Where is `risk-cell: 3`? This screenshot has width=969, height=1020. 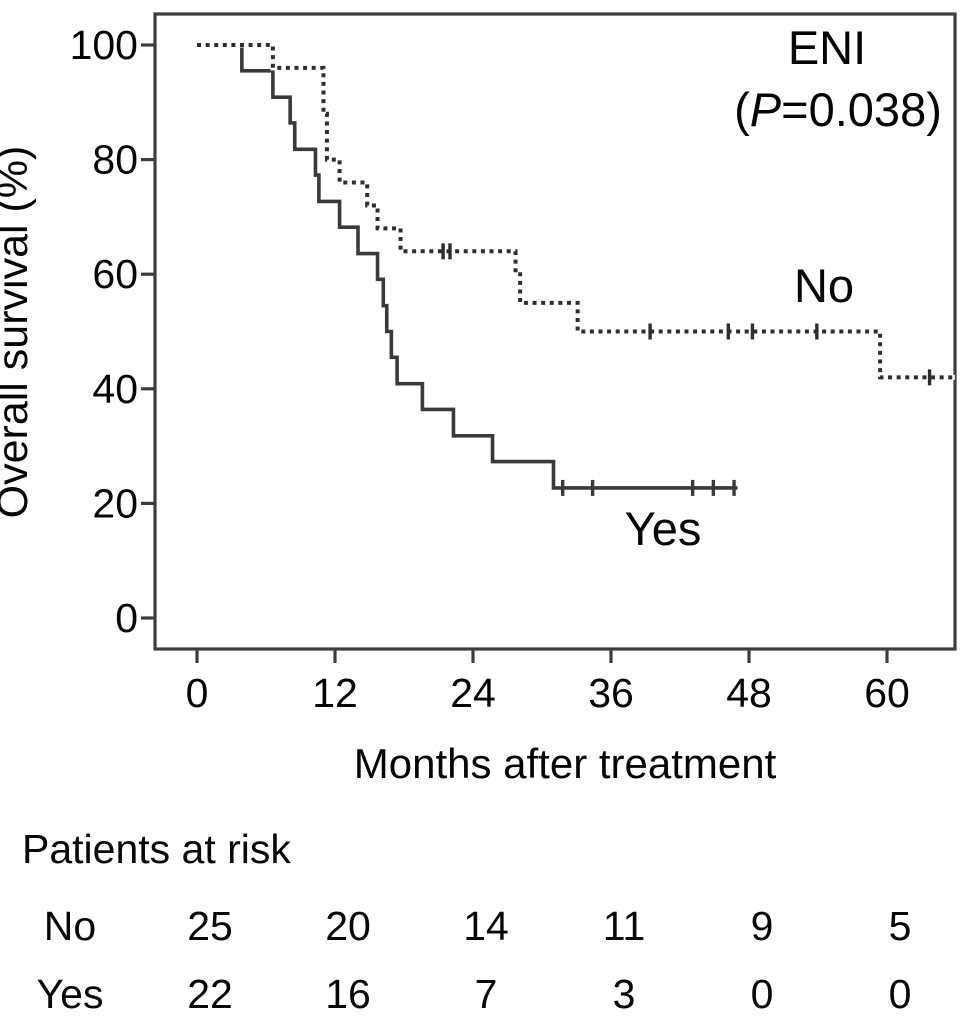
risk-cell: 3 is located at coordinates (624, 994).